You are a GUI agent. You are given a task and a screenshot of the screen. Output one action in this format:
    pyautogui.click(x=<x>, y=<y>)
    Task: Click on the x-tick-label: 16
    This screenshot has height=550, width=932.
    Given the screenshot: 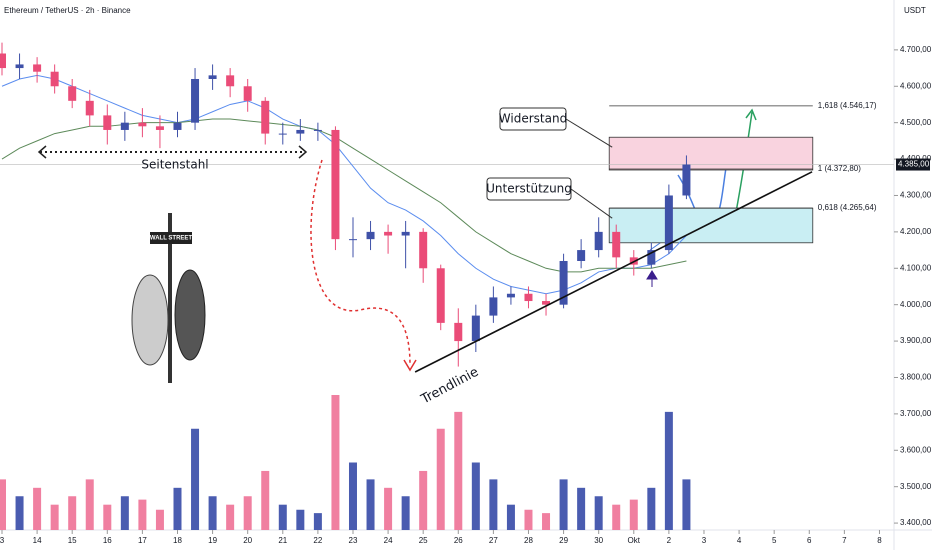 What is the action you would take?
    pyautogui.click(x=107, y=540)
    